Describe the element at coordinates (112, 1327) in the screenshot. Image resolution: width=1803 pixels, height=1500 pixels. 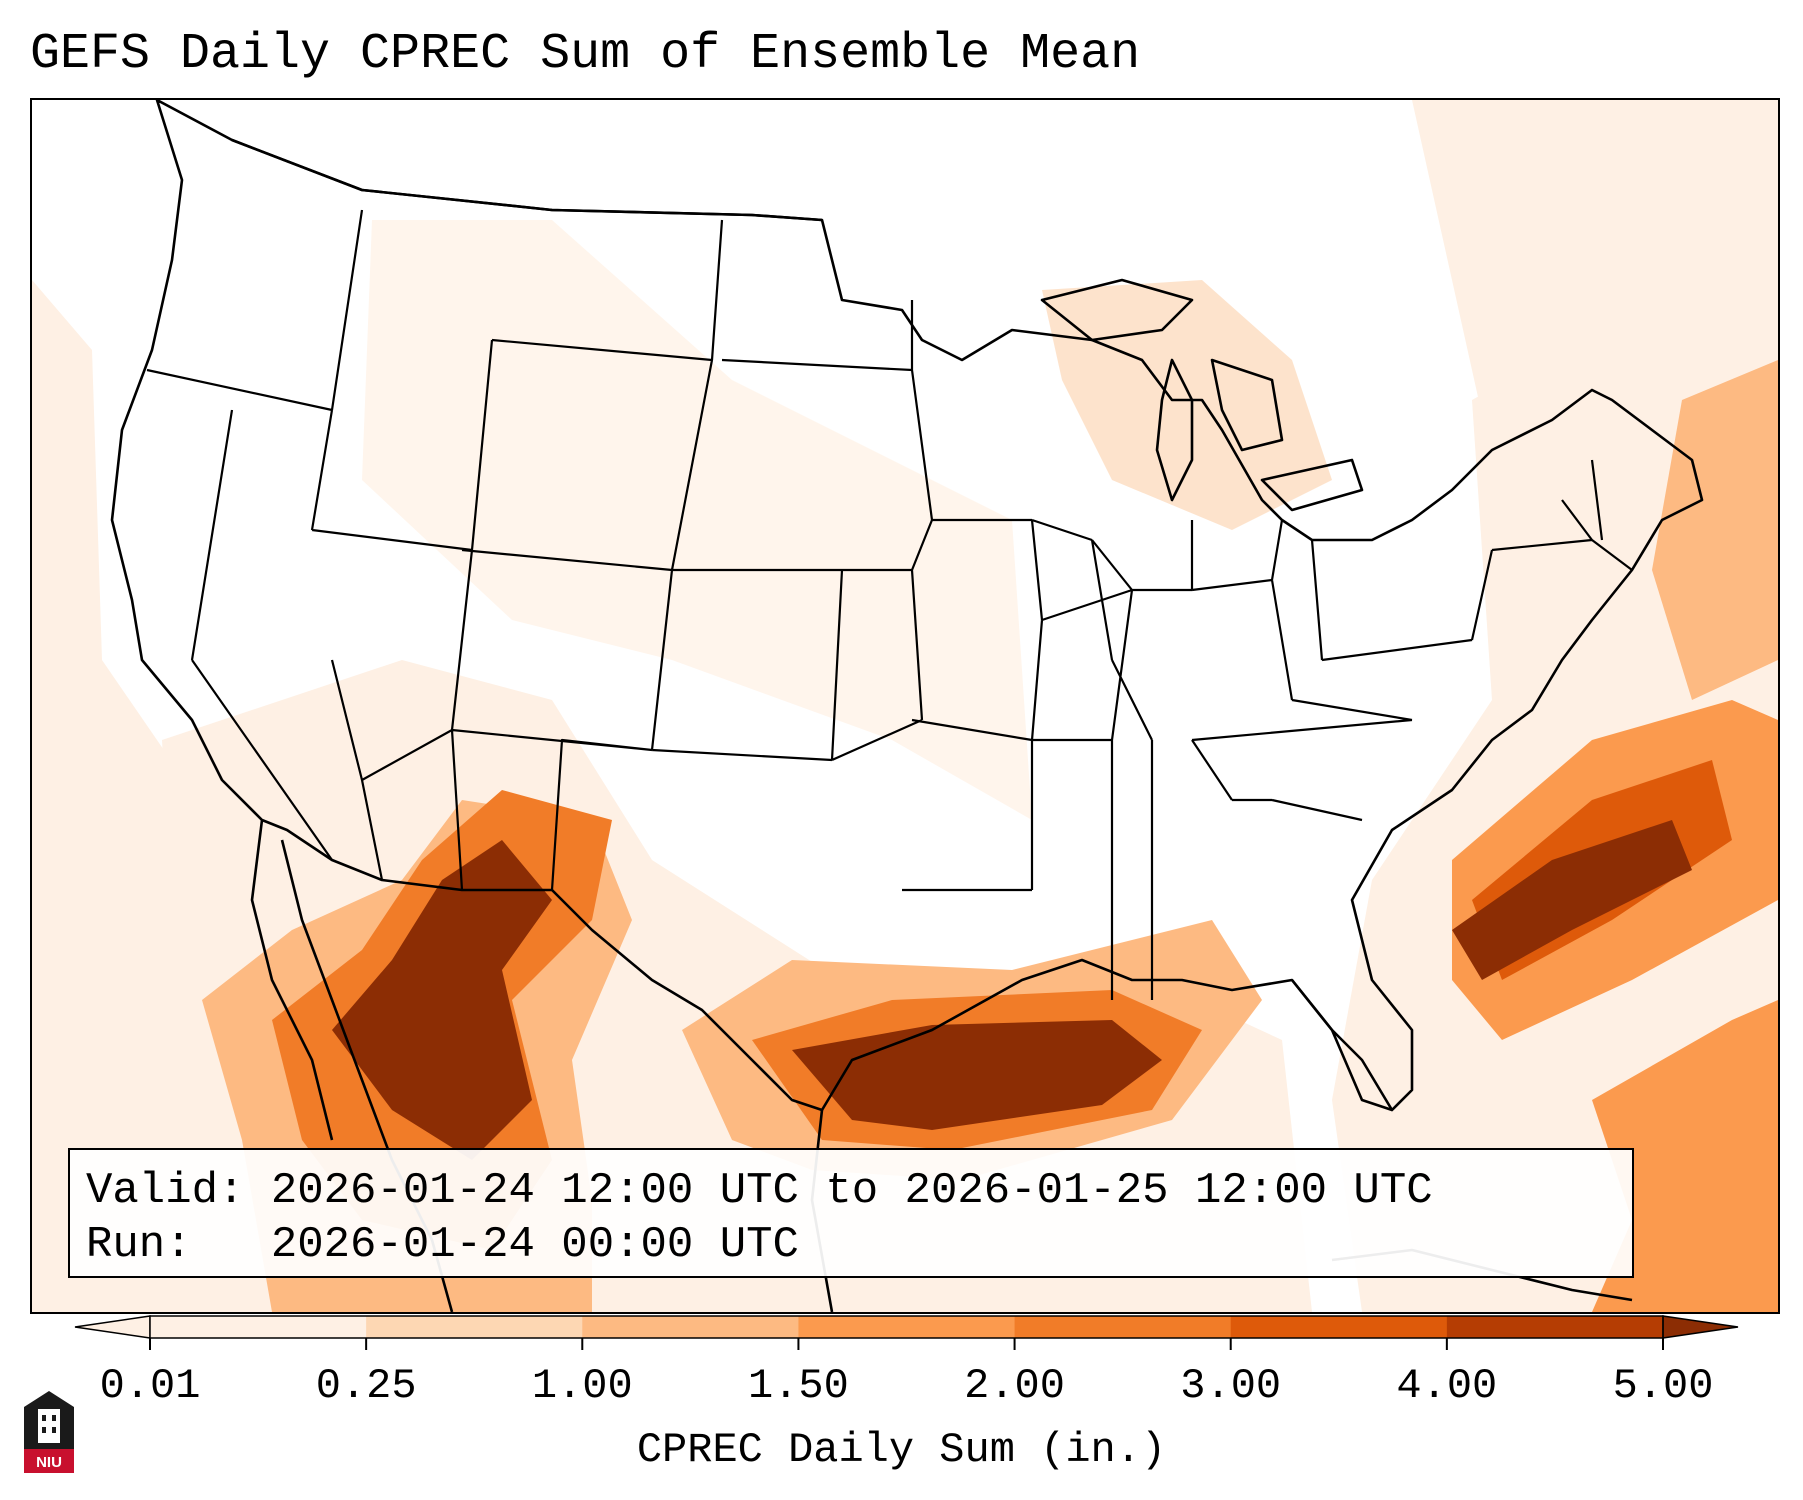
I see `colorbar-extend-low` at that location.